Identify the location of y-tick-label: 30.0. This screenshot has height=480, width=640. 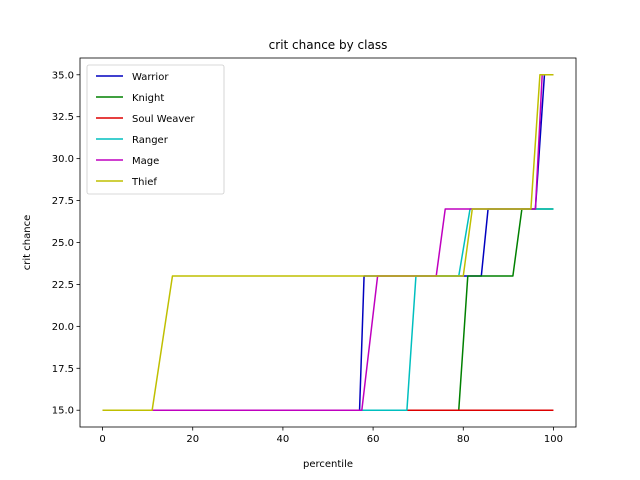
(63, 159).